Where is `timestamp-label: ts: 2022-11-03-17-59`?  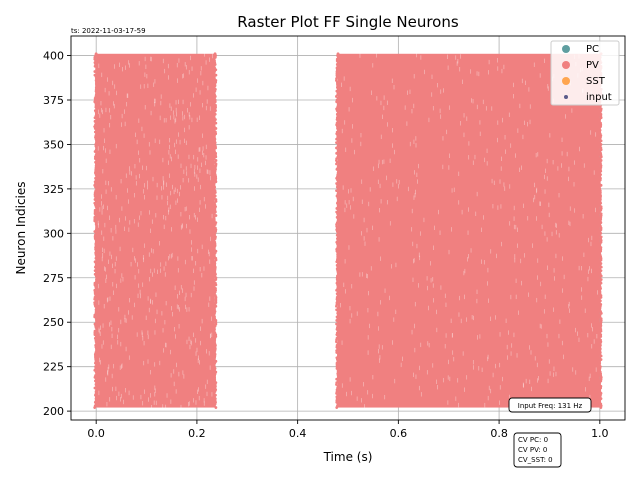
timestamp-label: ts: 2022-11-03-17-59 is located at coordinates (108, 31).